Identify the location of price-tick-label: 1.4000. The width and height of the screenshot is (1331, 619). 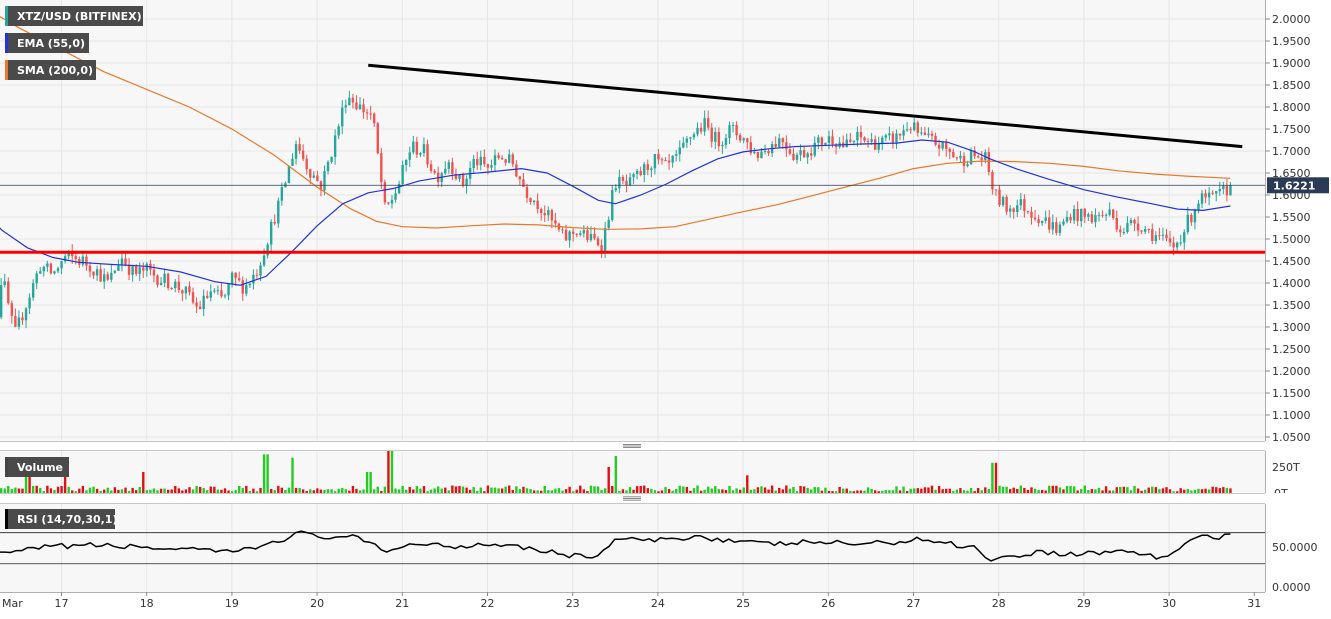
(1291, 283).